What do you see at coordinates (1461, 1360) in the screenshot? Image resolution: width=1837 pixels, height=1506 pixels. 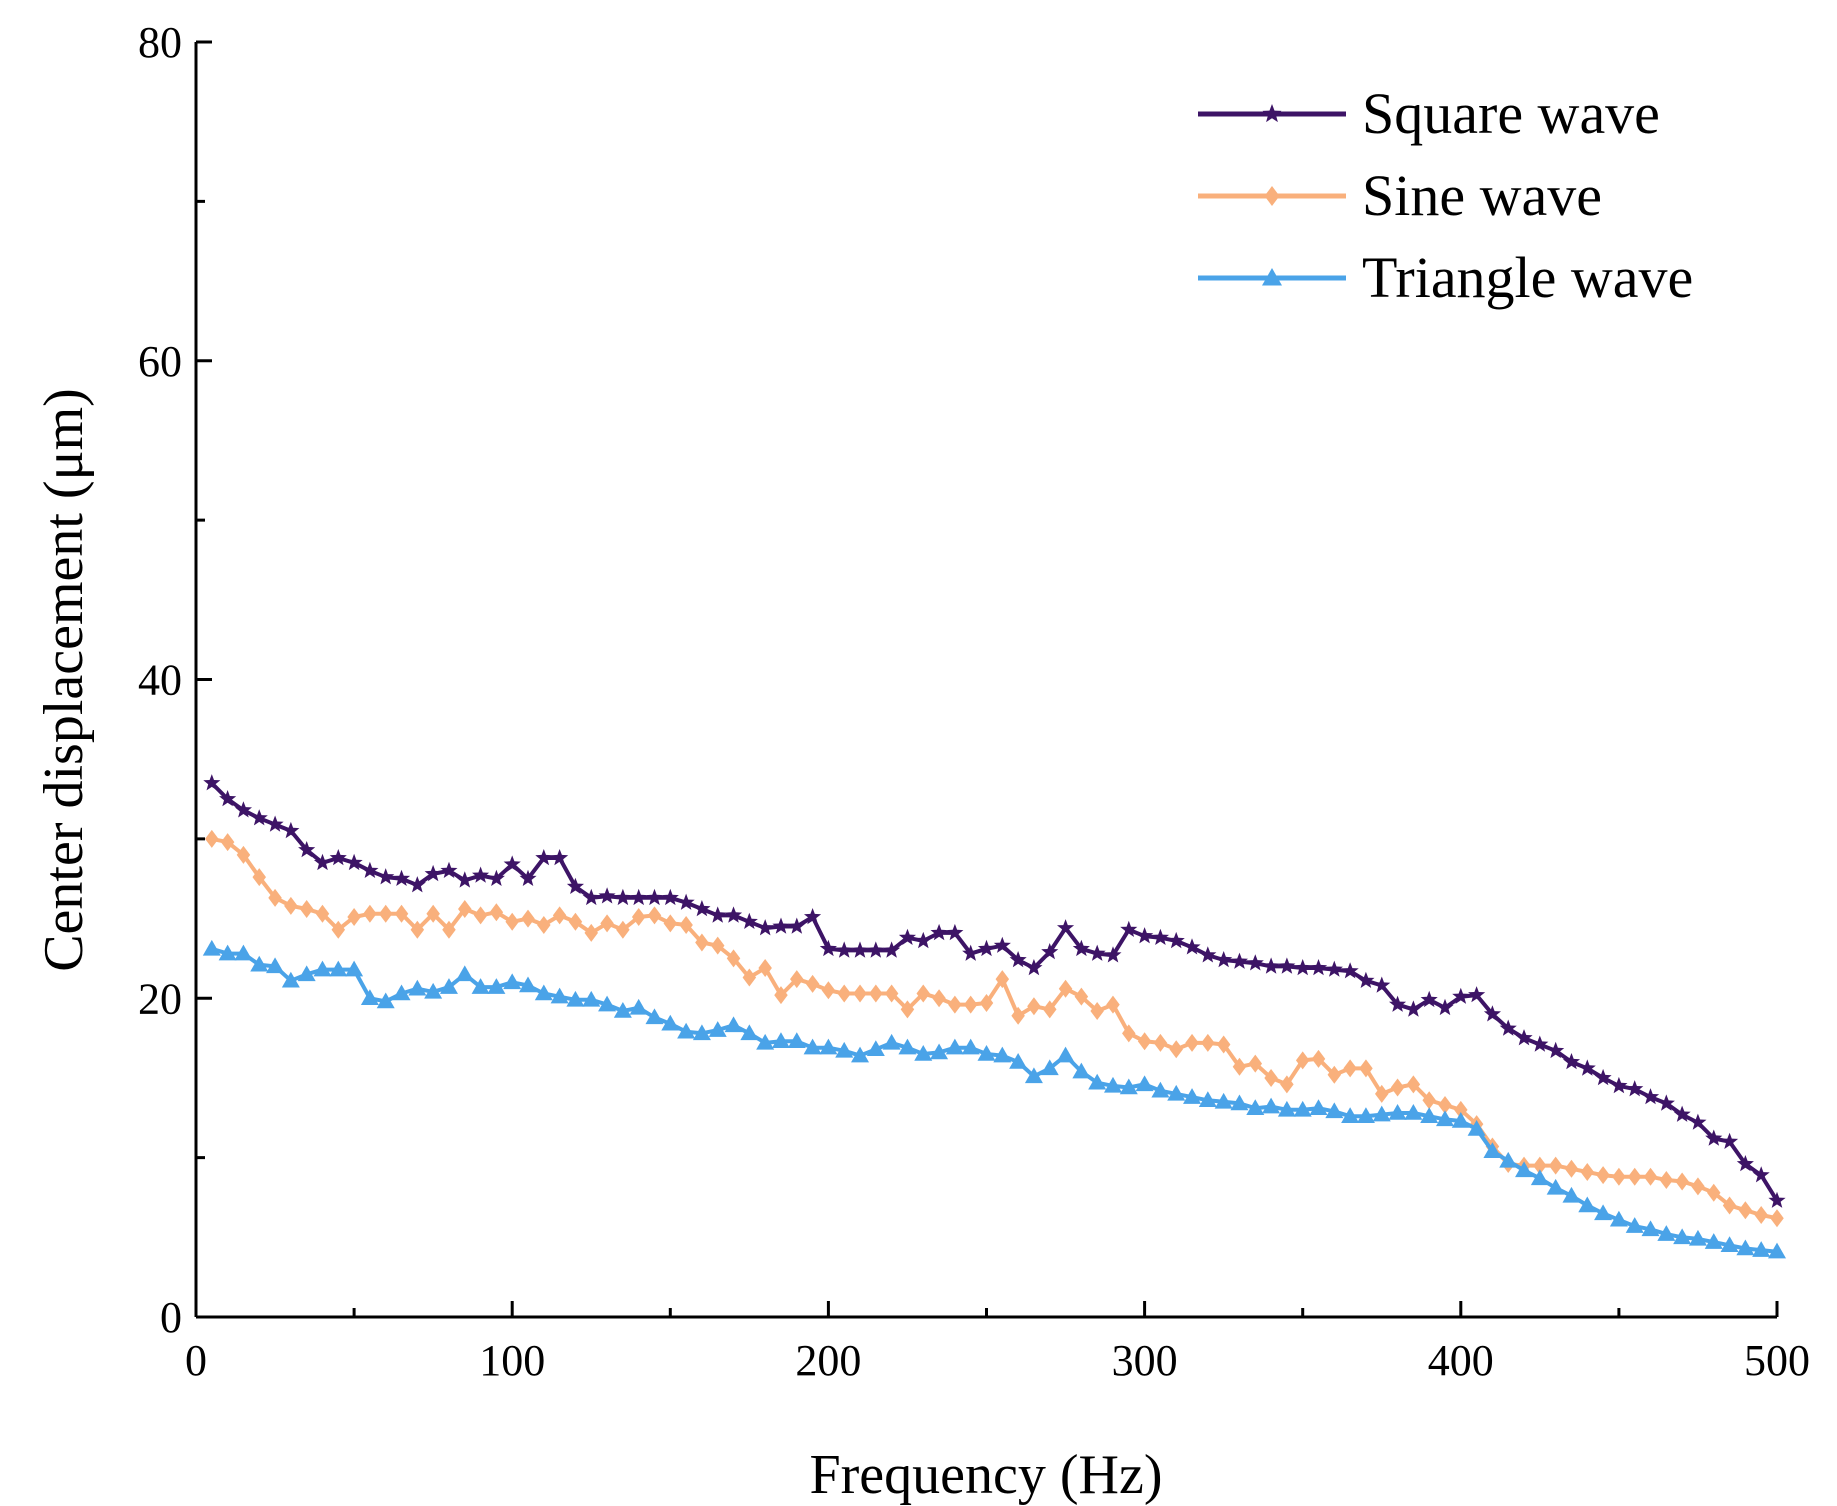 I see `x-tick-label: 400` at bounding box center [1461, 1360].